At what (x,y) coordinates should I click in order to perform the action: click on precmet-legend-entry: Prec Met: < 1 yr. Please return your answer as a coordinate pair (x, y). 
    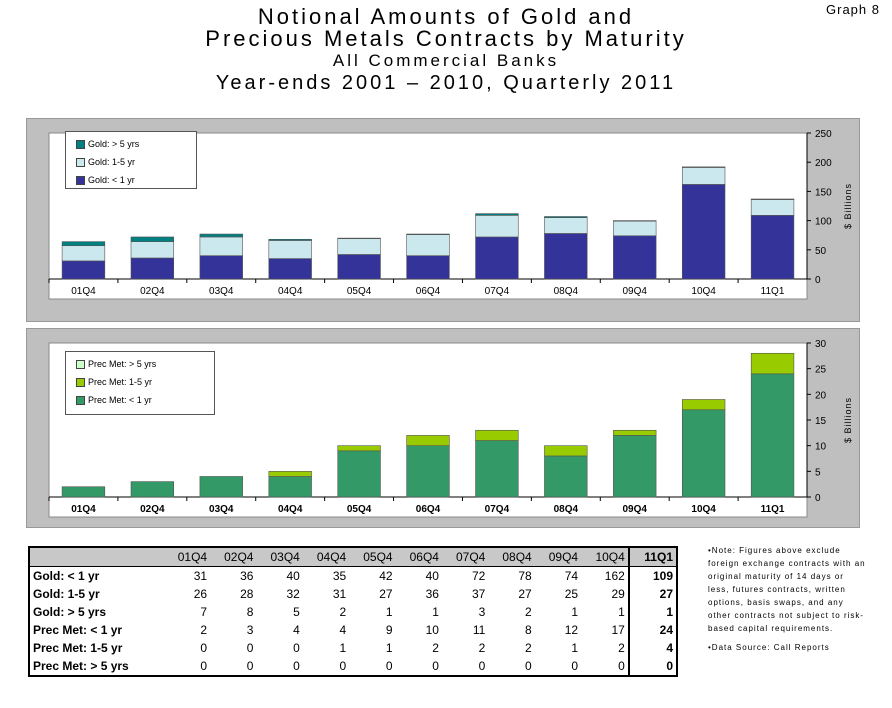
    Looking at the image, I should click on (114, 400).